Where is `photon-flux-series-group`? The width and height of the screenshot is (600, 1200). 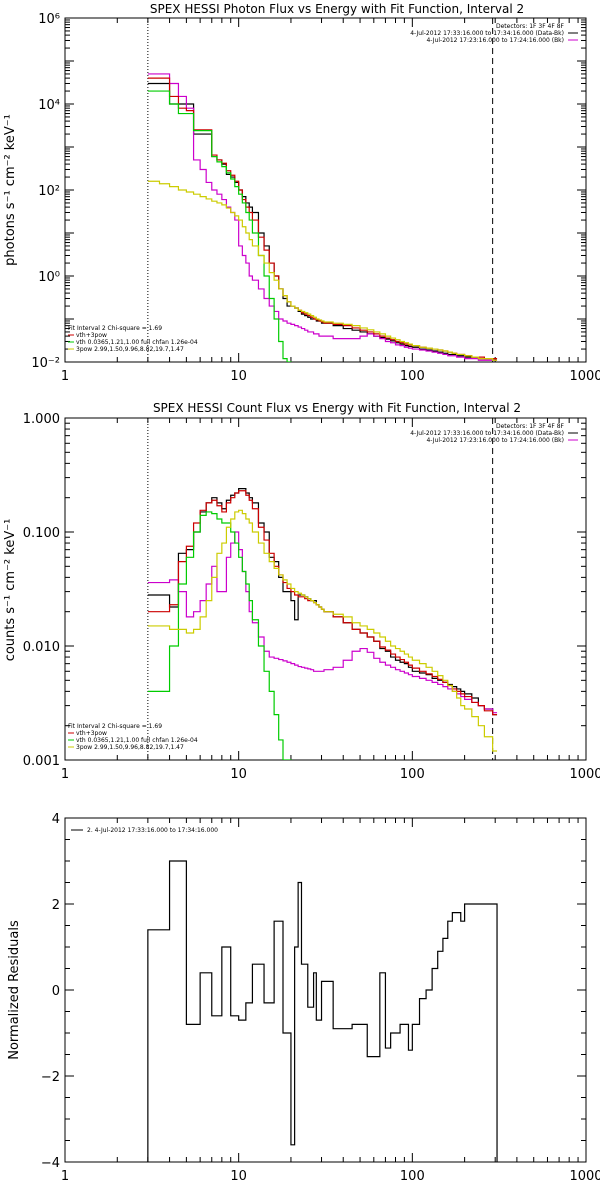 photon-flux-series-group is located at coordinates (322, 217).